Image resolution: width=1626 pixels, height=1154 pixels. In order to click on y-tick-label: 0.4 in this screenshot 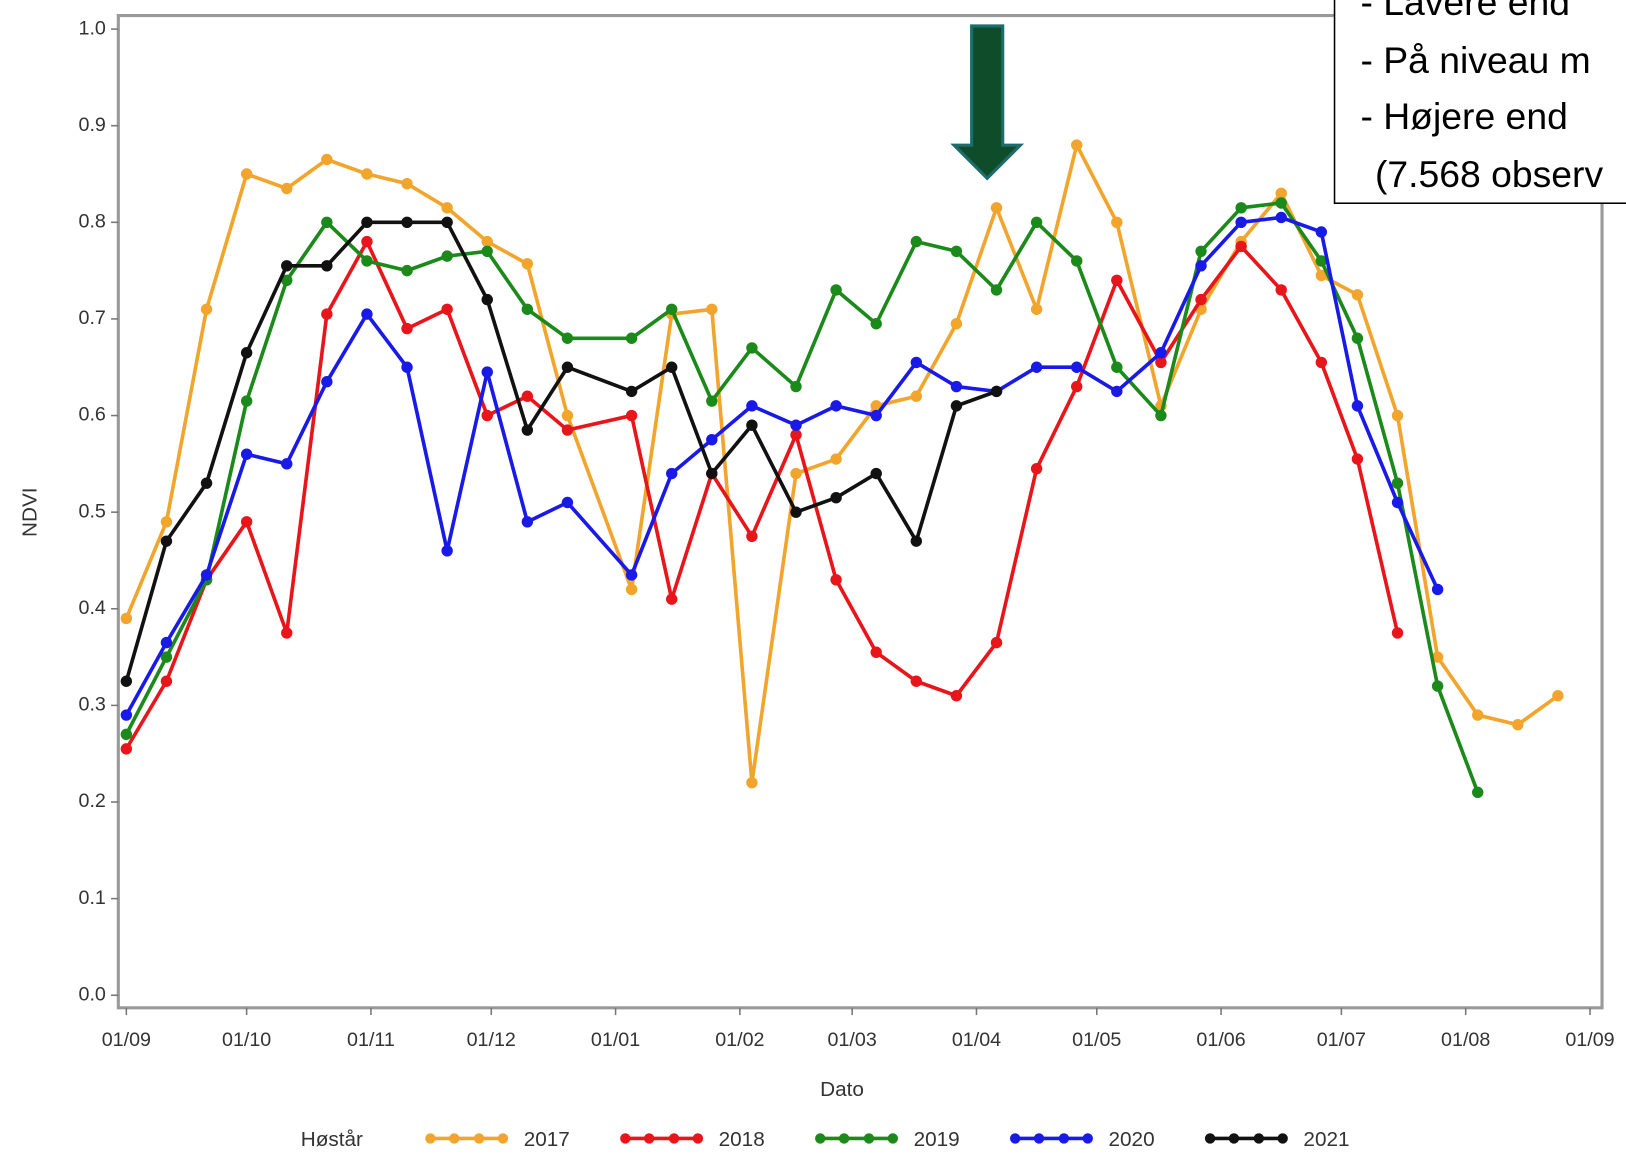, I will do `click(92, 608)`.